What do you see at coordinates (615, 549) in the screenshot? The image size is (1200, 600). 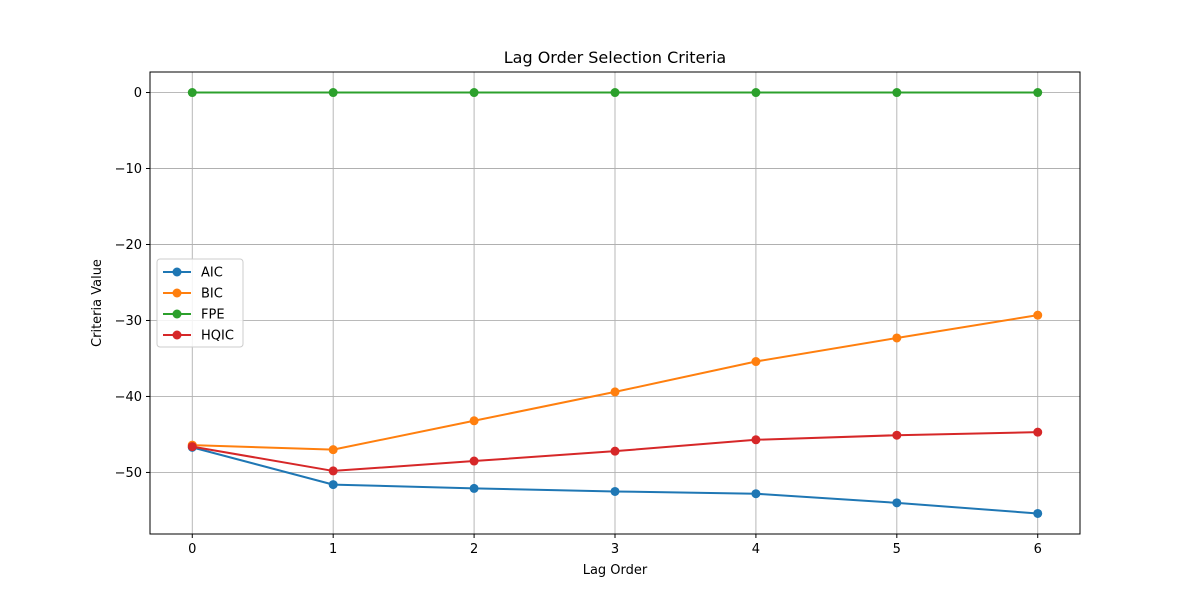 I see `x-tick-label: 3` at bounding box center [615, 549].